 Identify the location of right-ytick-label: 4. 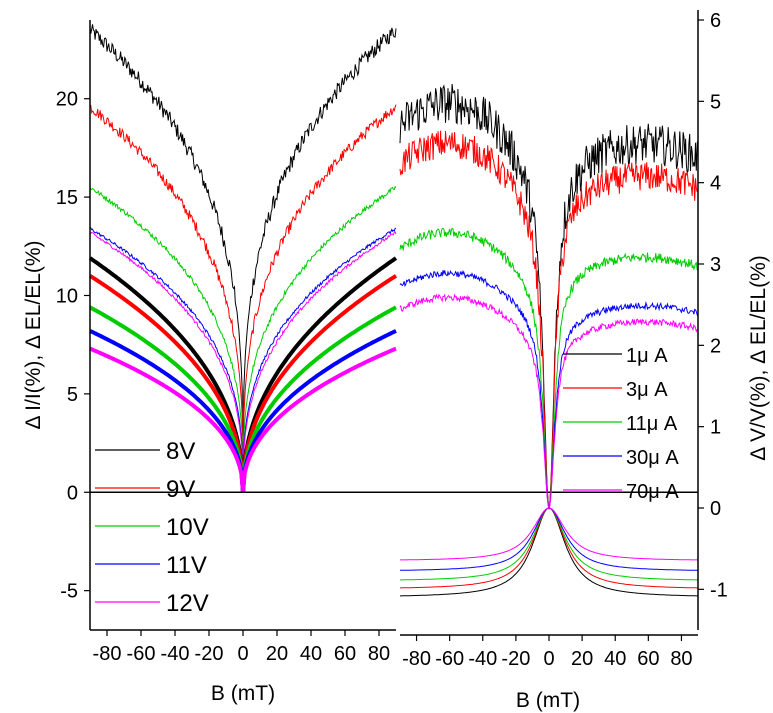
(715, 184).